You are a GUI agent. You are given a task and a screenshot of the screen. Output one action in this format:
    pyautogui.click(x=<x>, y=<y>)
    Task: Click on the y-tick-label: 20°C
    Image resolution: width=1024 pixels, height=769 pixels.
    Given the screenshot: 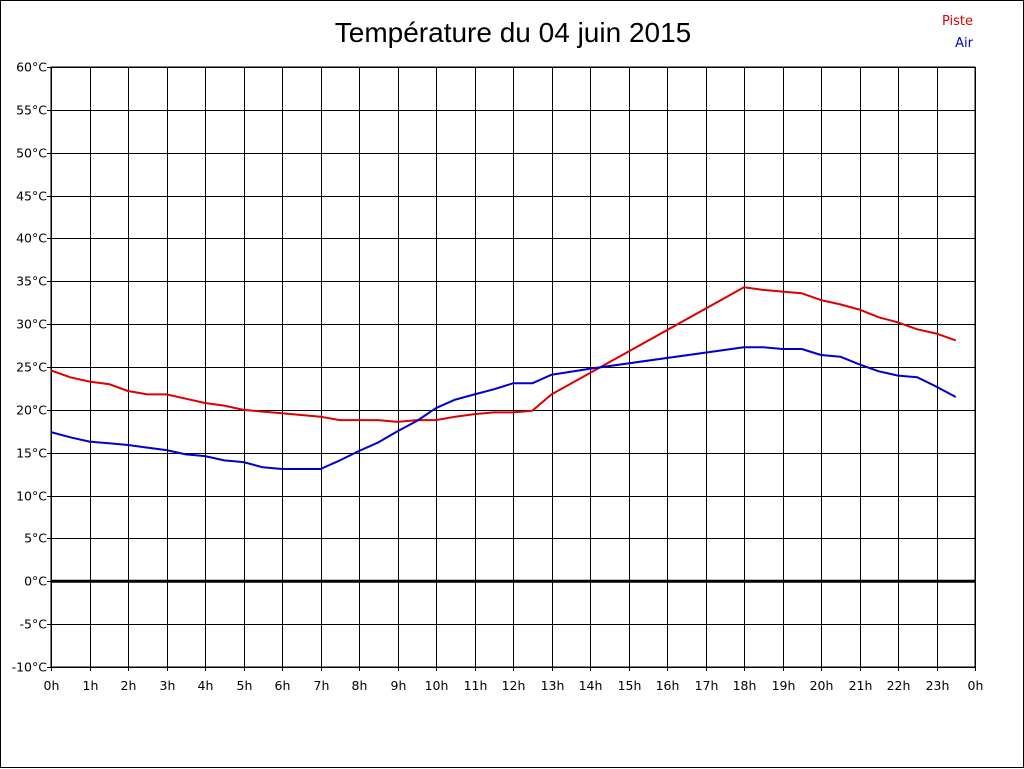 What is the action you would take?
    pyautogui.click(x=31, y=410)
    